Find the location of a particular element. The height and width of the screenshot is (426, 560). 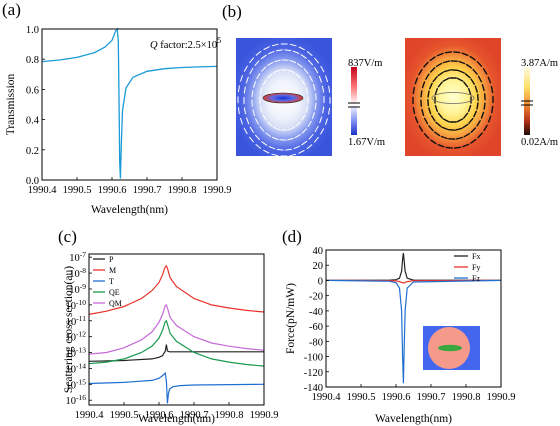

scattering-y-tick-label: 10-15 is located at coordinates (76, 384).